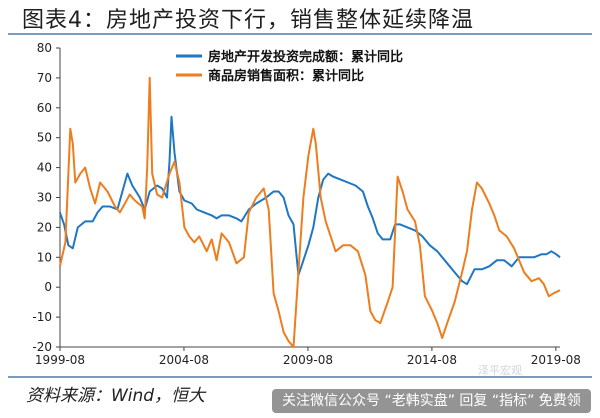 This screenshot has height=418, width=600. What do you see at coordinates (44, 138) in the screenshot?
I see `y-tick-label: 50` at bounding box center [44, 138].